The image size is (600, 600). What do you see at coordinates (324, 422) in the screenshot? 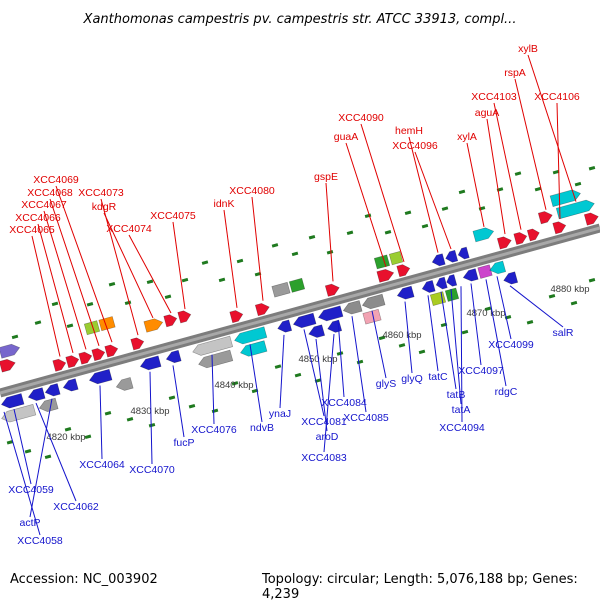
I see `gene-label-reverse: XCC4081` at bounding box center [324, 422].